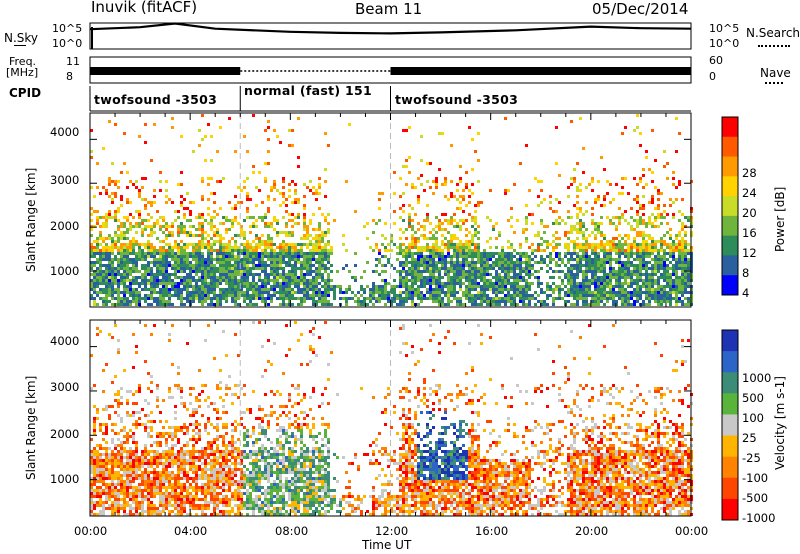  I want to click on cpid-segment-1: twofsound -3503, so click(156, 99).